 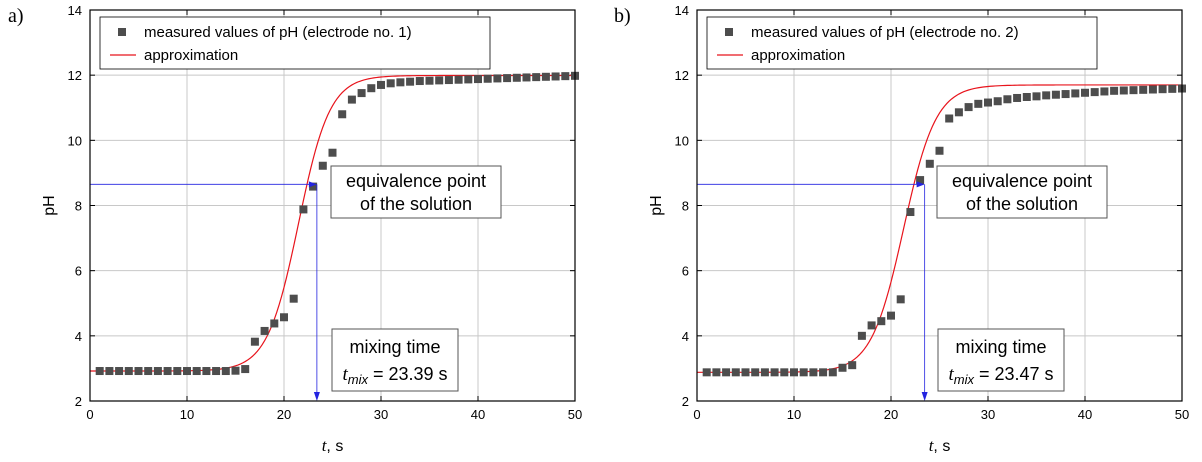 What do you see at coordinates (478, 414) in the screenshot?
I see `x-tick-label: 40` at bounding box center [478, 414].